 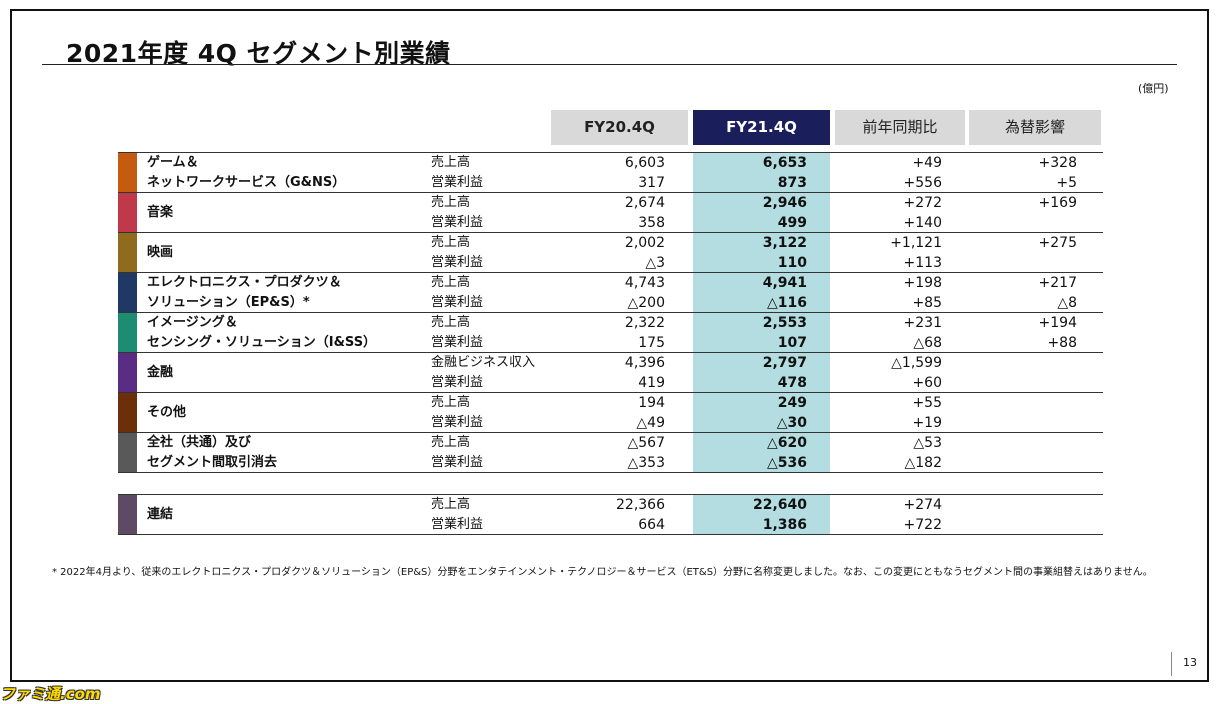 I want to click on value-yoy: +231, so click(x=922, y=323).